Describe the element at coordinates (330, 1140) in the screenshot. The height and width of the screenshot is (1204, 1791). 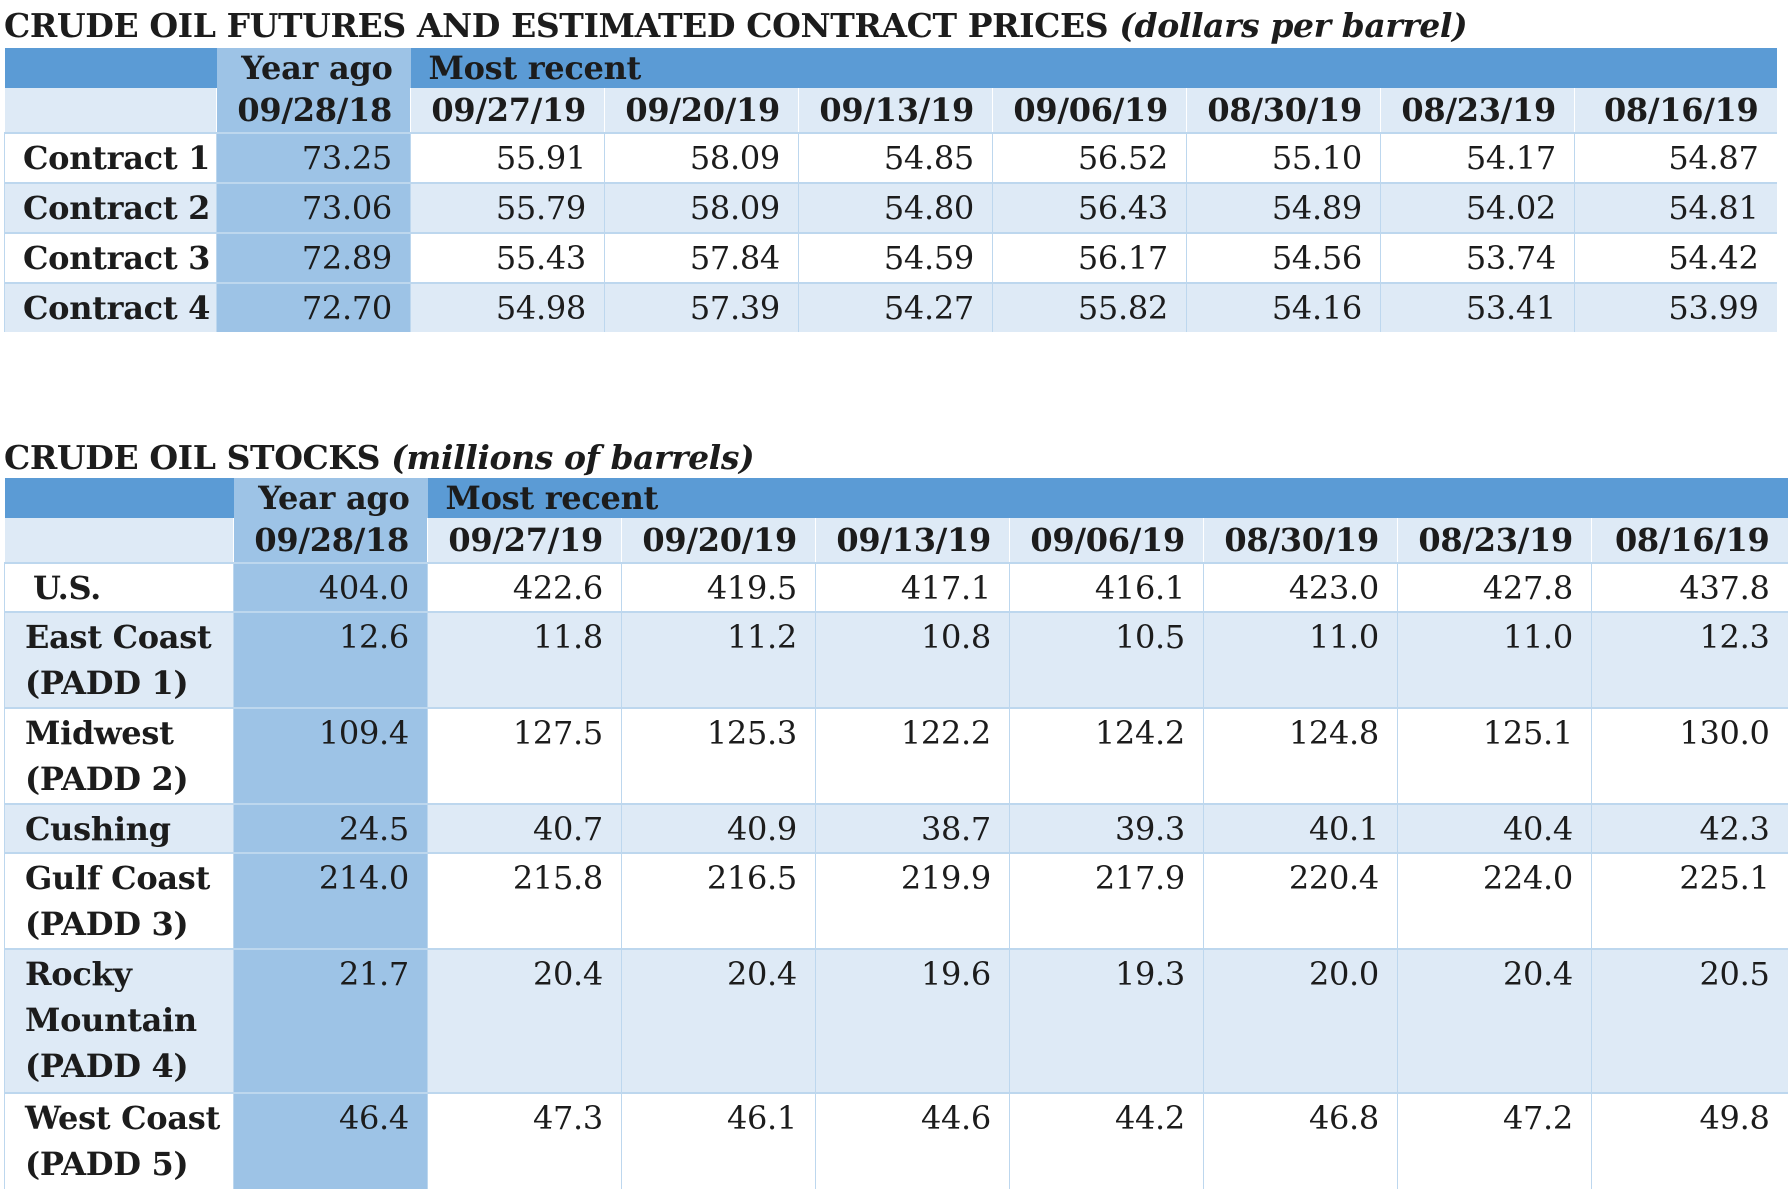
I see `table-cell: 46.4` at that location.